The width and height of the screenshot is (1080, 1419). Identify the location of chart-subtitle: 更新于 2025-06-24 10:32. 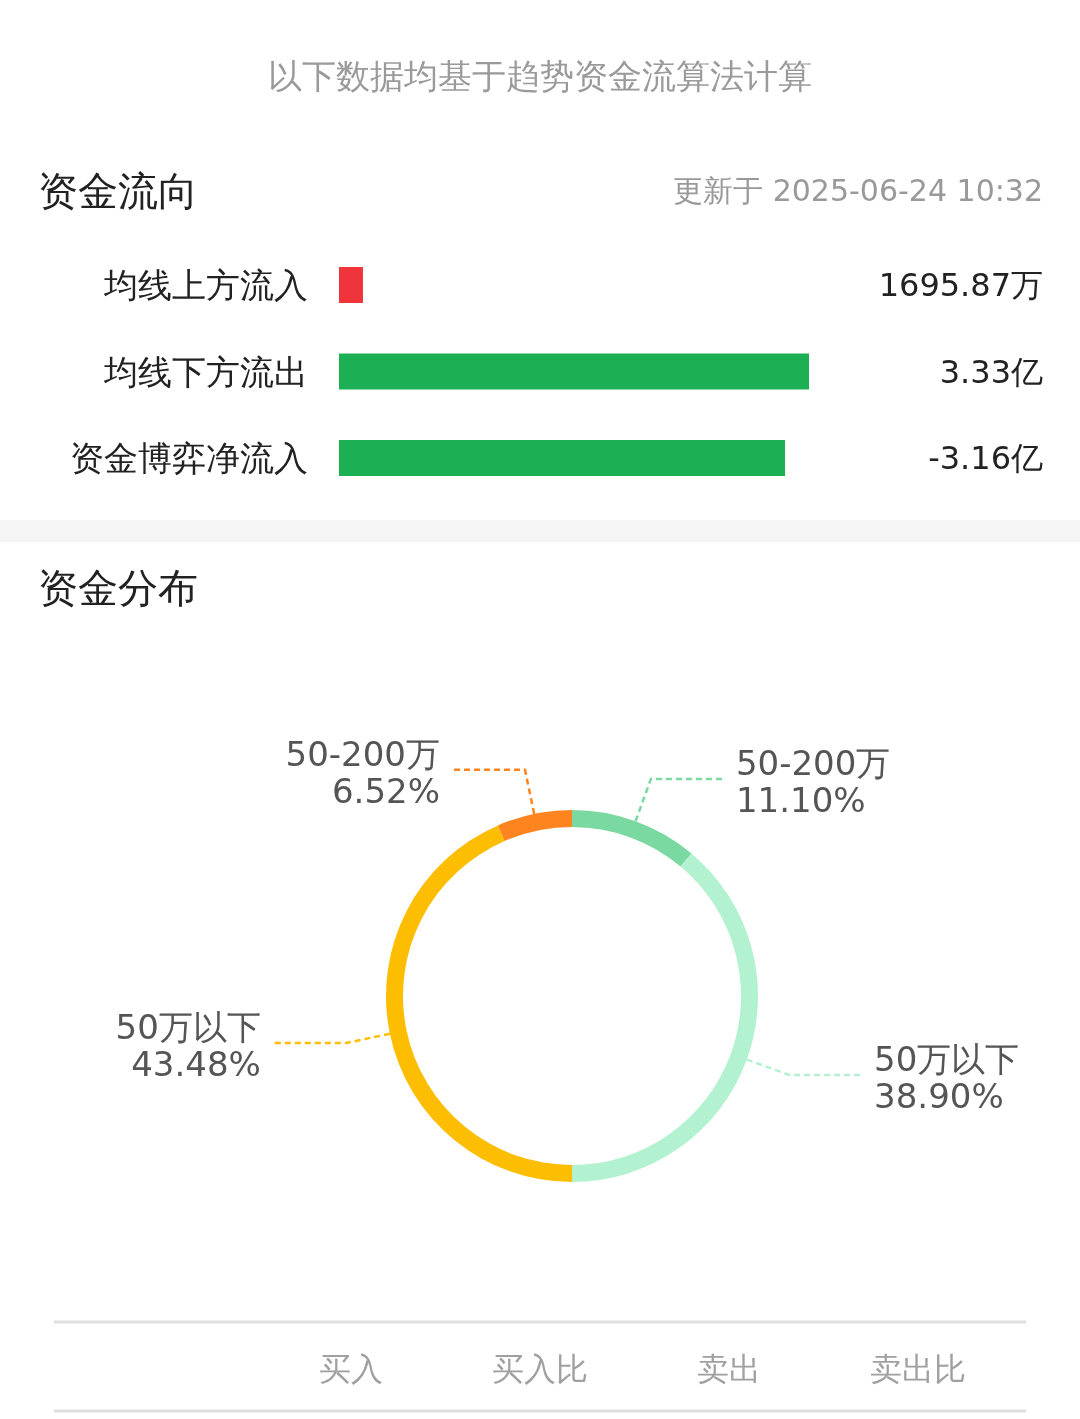
(858, 190).